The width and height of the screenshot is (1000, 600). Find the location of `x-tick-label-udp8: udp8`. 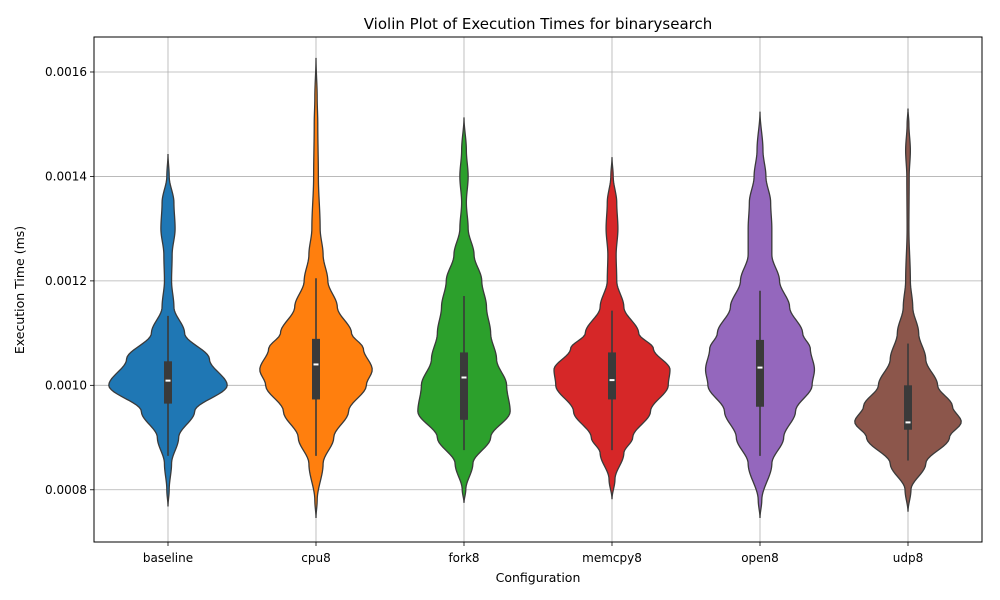

x-tick-label-udp8: udp8 is located at coordinates (908, 558).